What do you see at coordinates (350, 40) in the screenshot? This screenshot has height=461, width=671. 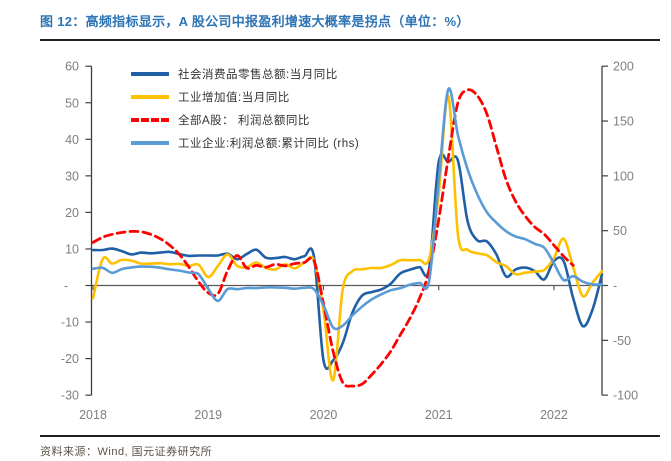 I see `title-rule` at bounding box center [350, 40].